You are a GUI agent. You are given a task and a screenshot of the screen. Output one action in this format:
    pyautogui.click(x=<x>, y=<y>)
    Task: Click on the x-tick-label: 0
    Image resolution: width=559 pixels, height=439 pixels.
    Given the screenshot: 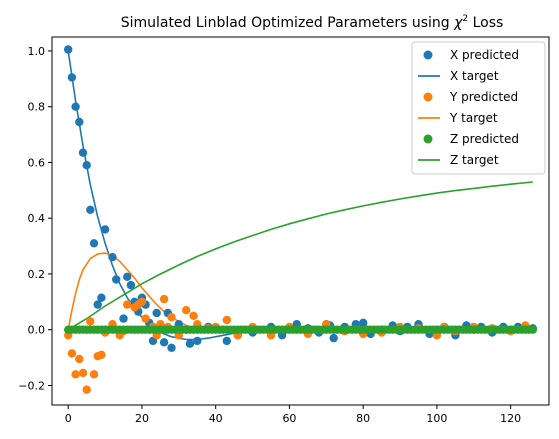 What is the action you would take?
    pyautogui.click(x=68, y=418)
    